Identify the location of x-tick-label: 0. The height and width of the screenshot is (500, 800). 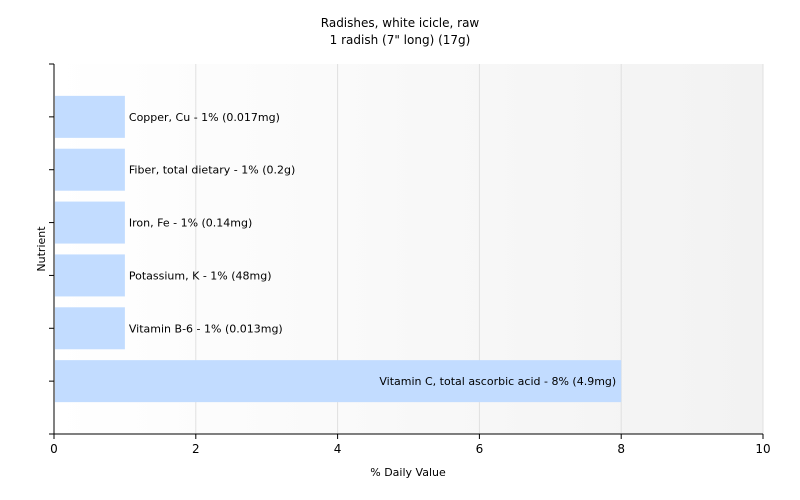
(54, 449).